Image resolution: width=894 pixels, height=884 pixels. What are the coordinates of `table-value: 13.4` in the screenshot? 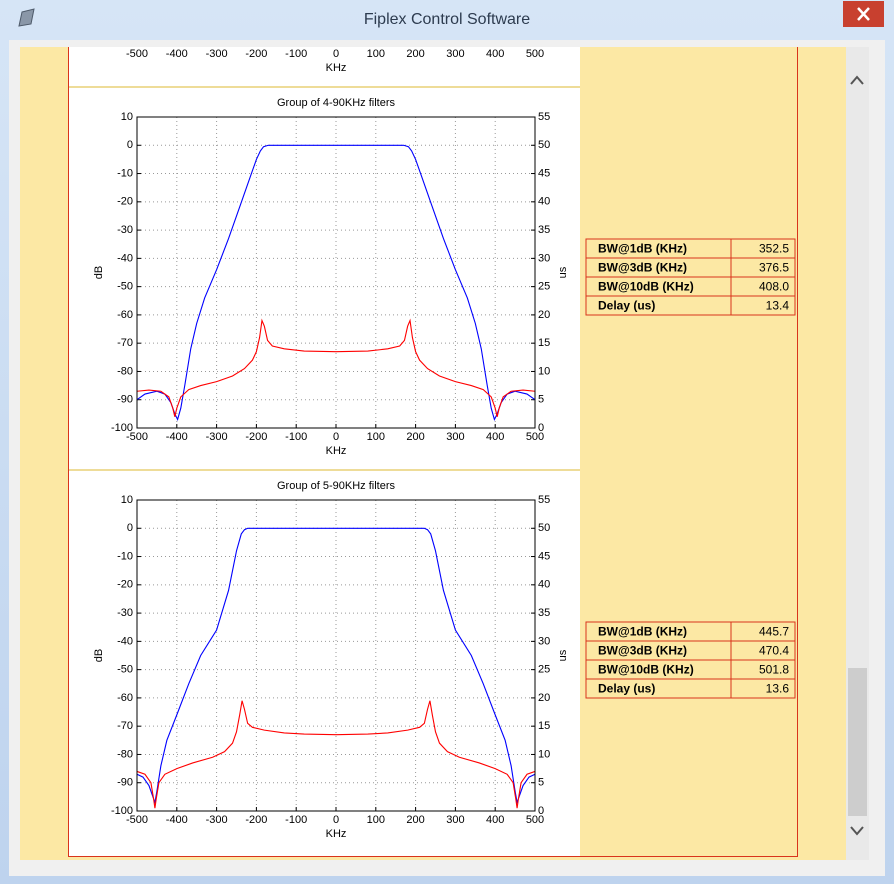 It's located at (778, 306).